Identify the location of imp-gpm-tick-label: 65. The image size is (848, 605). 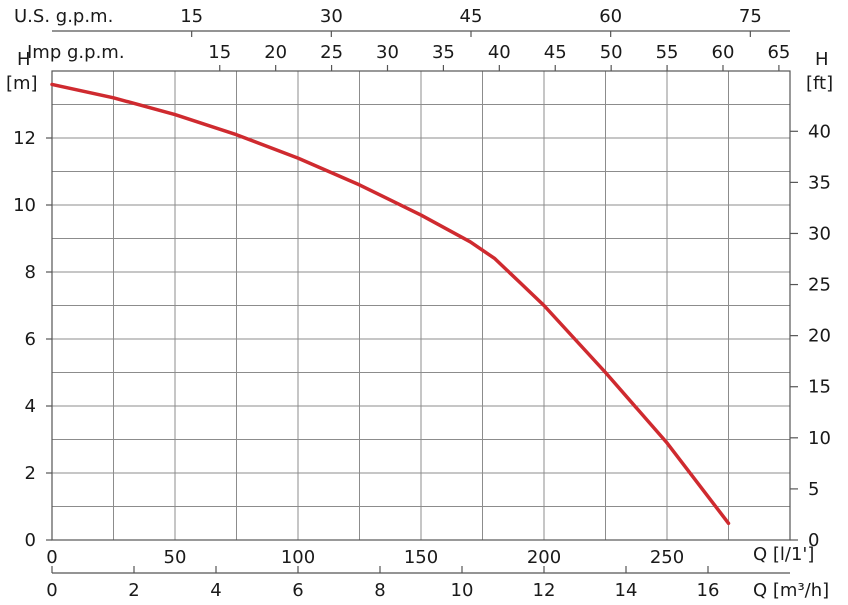
(778, 52).